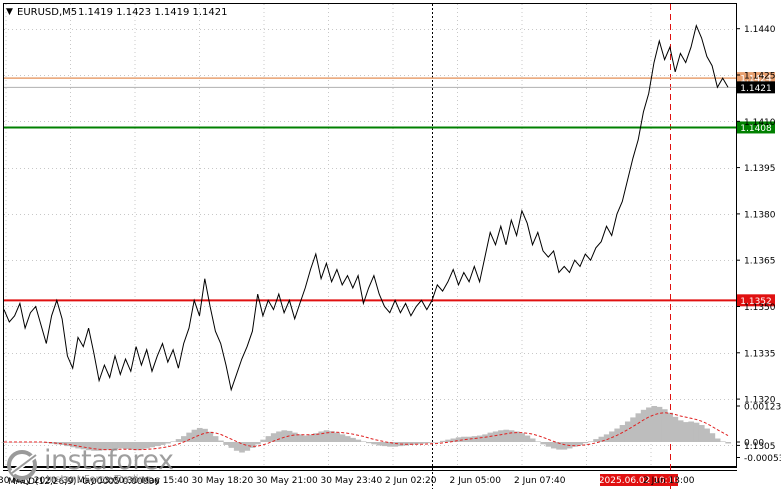 The height and width of the screenshot is (489, 781). I want to click on macd-signal-line, so click(366, 431).